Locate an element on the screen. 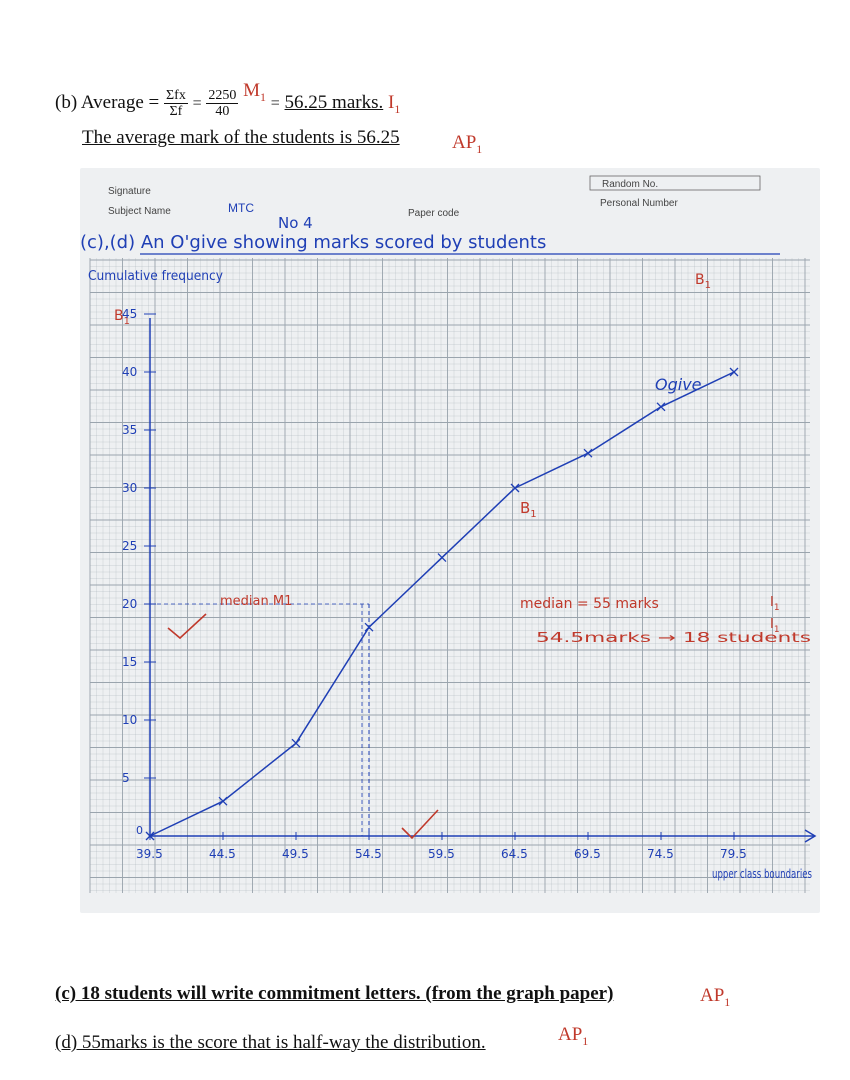  x-tick-label: 49.5 is located at coordinates (295, 854).